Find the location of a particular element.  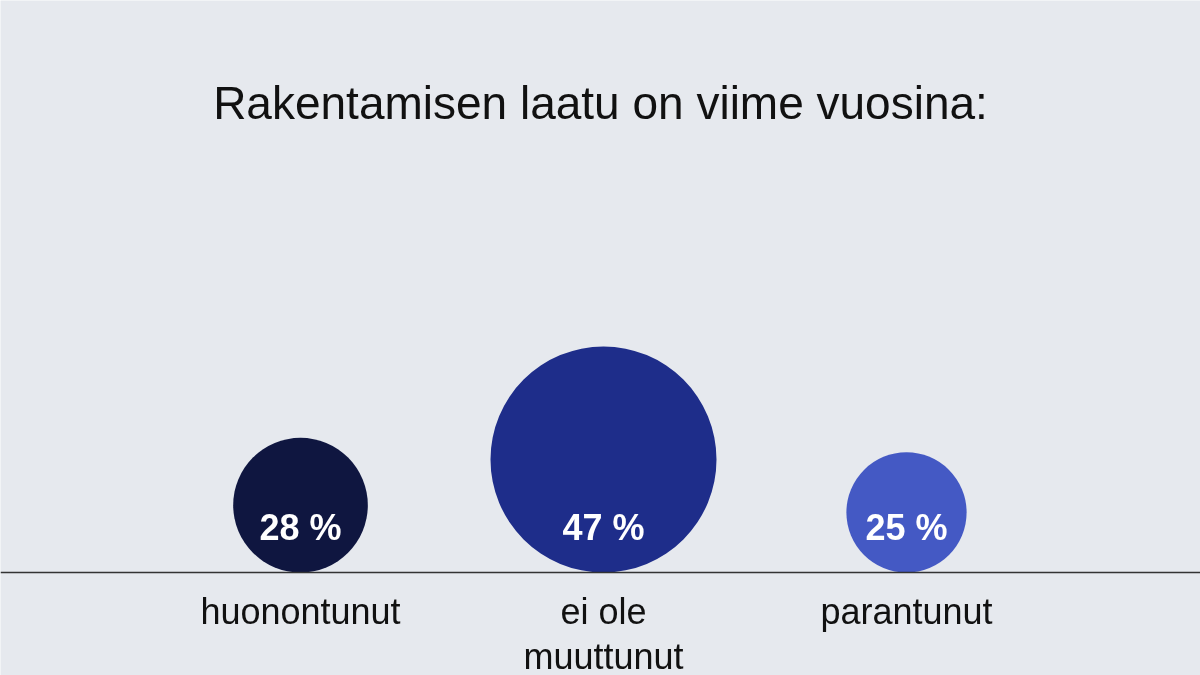

data-label: 28 % is located at coordinates (300, 527).